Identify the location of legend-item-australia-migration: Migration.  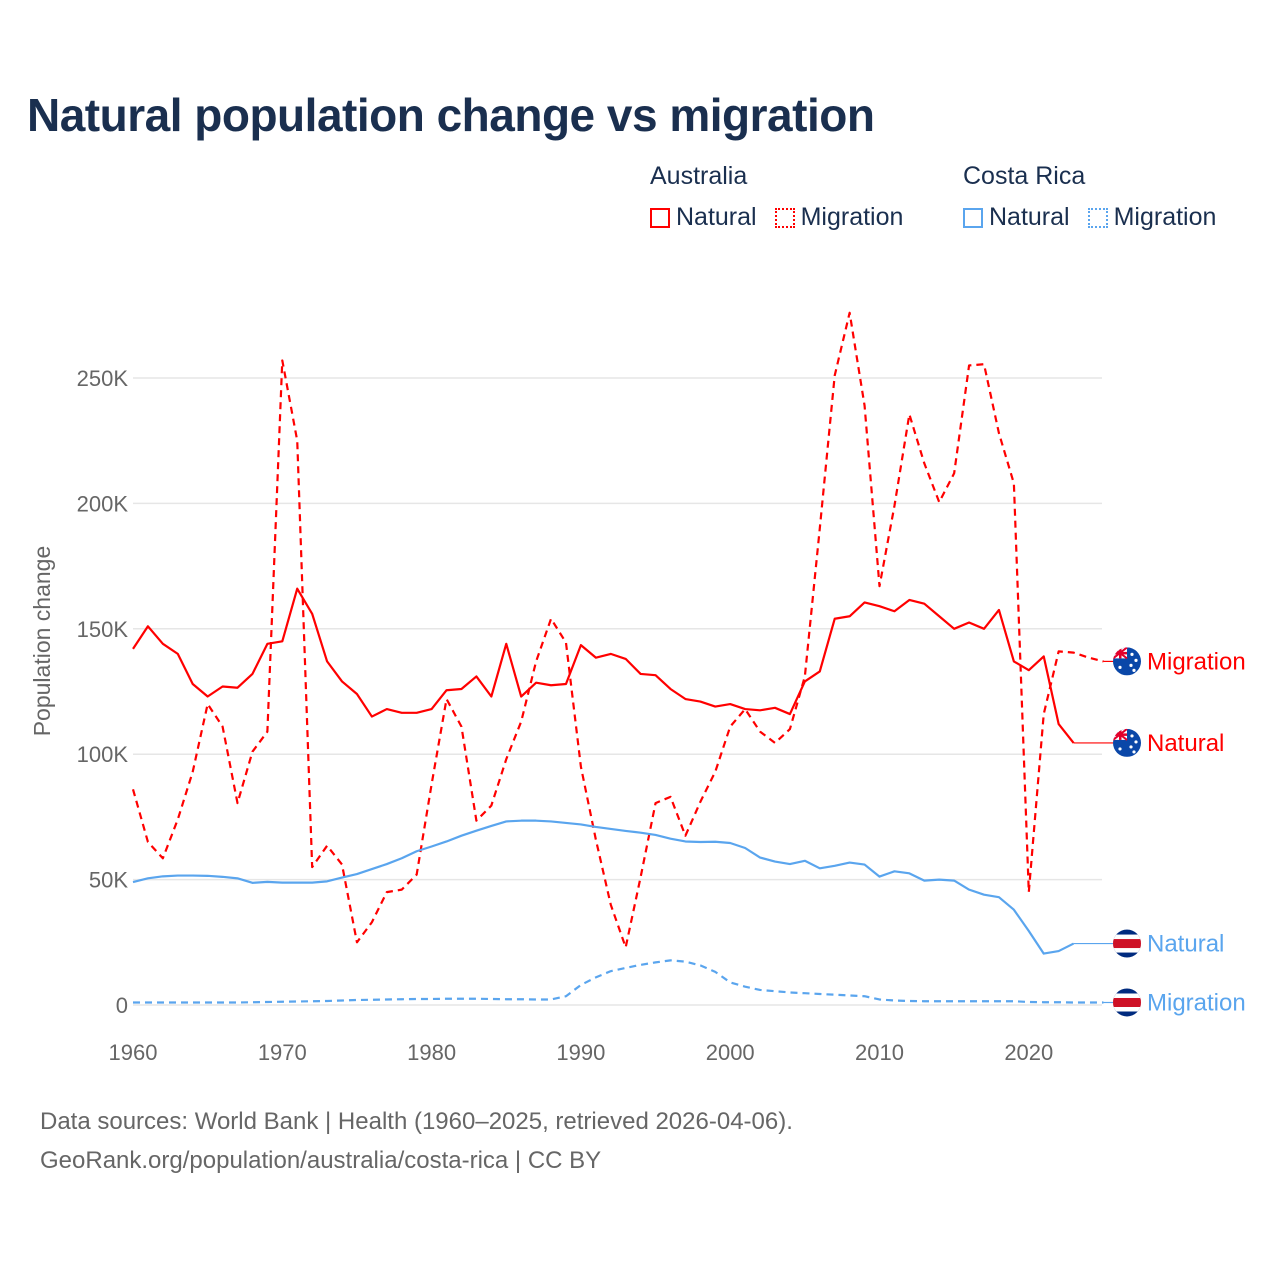
(839, 217).